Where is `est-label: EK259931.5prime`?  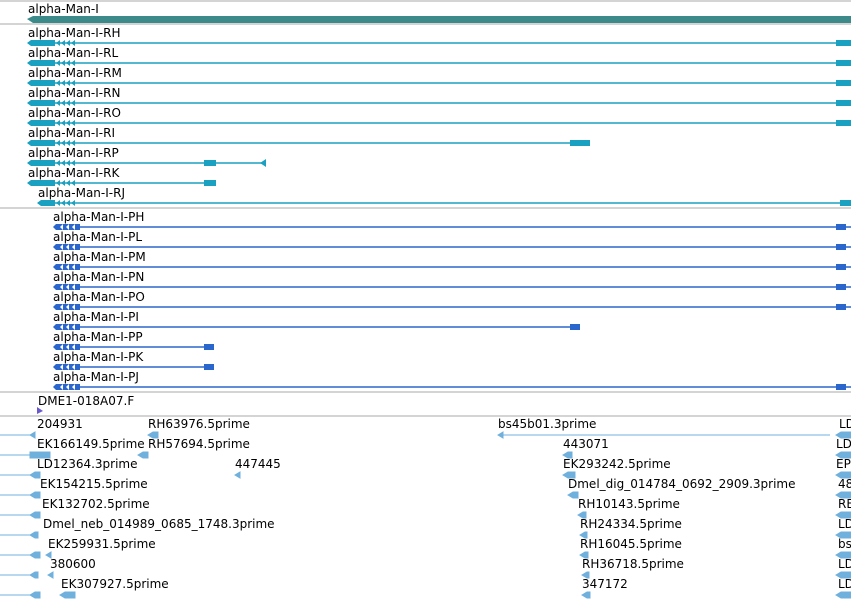
est-label: EK259931.5prime is located at coordinates (102, 544).